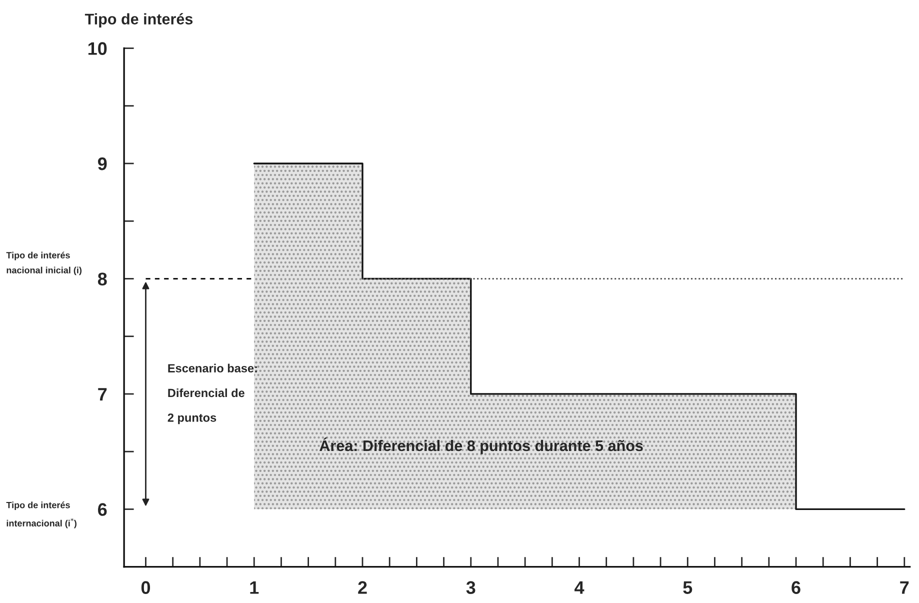 The height and width of the screenshot is (603, 919). I want to click on x-tick-label: 1, so click(254, 587).